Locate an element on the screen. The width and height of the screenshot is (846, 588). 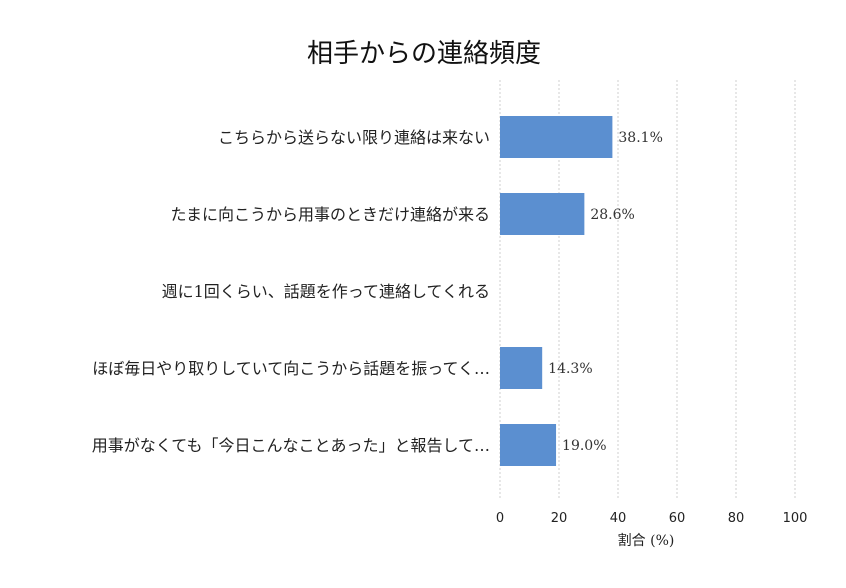
category-label-2: たまに向こうから用事のときだけ連絡が来る is located at coordinates (330, 214).